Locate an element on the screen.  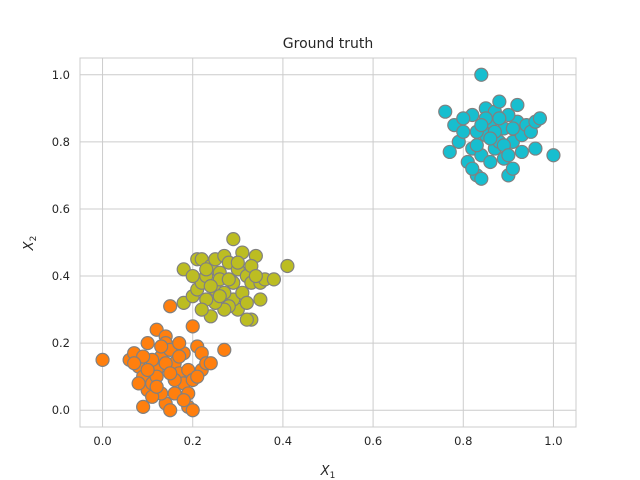
x-tick-label: 0.4 is located at coordinates (283, 441).